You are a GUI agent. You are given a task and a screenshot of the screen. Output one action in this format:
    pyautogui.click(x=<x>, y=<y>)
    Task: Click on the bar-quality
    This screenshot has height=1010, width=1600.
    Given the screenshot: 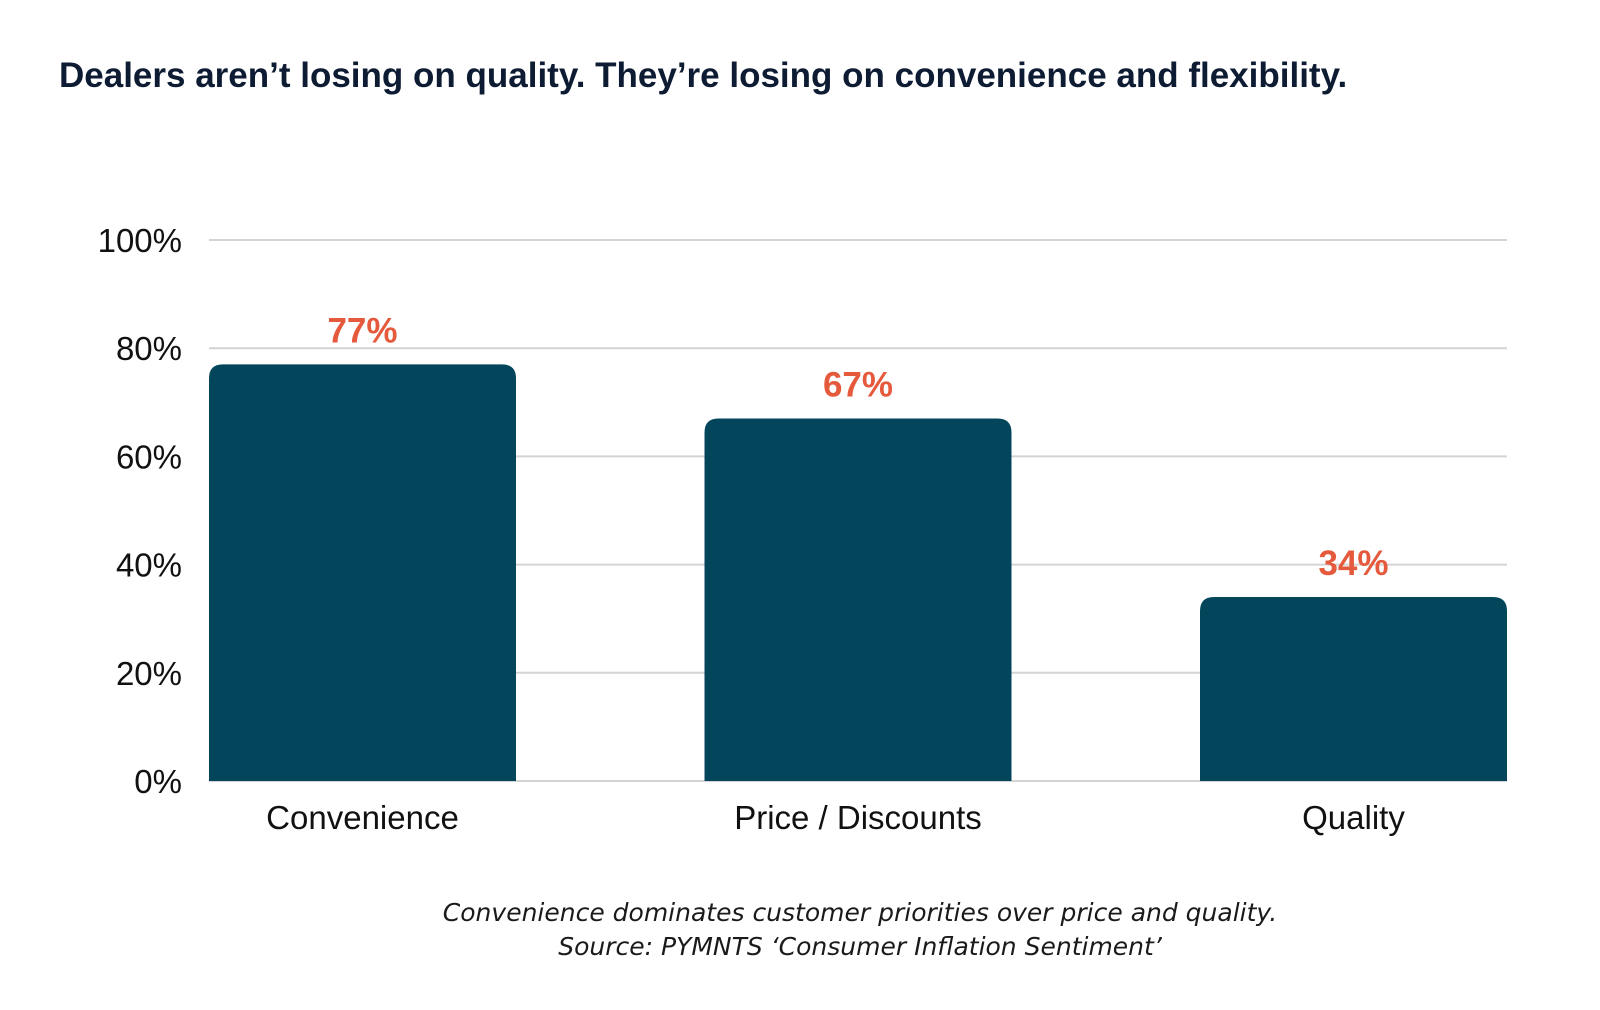 What is the action you would take?
    pyautogui.click(x=1353, y=689)
    